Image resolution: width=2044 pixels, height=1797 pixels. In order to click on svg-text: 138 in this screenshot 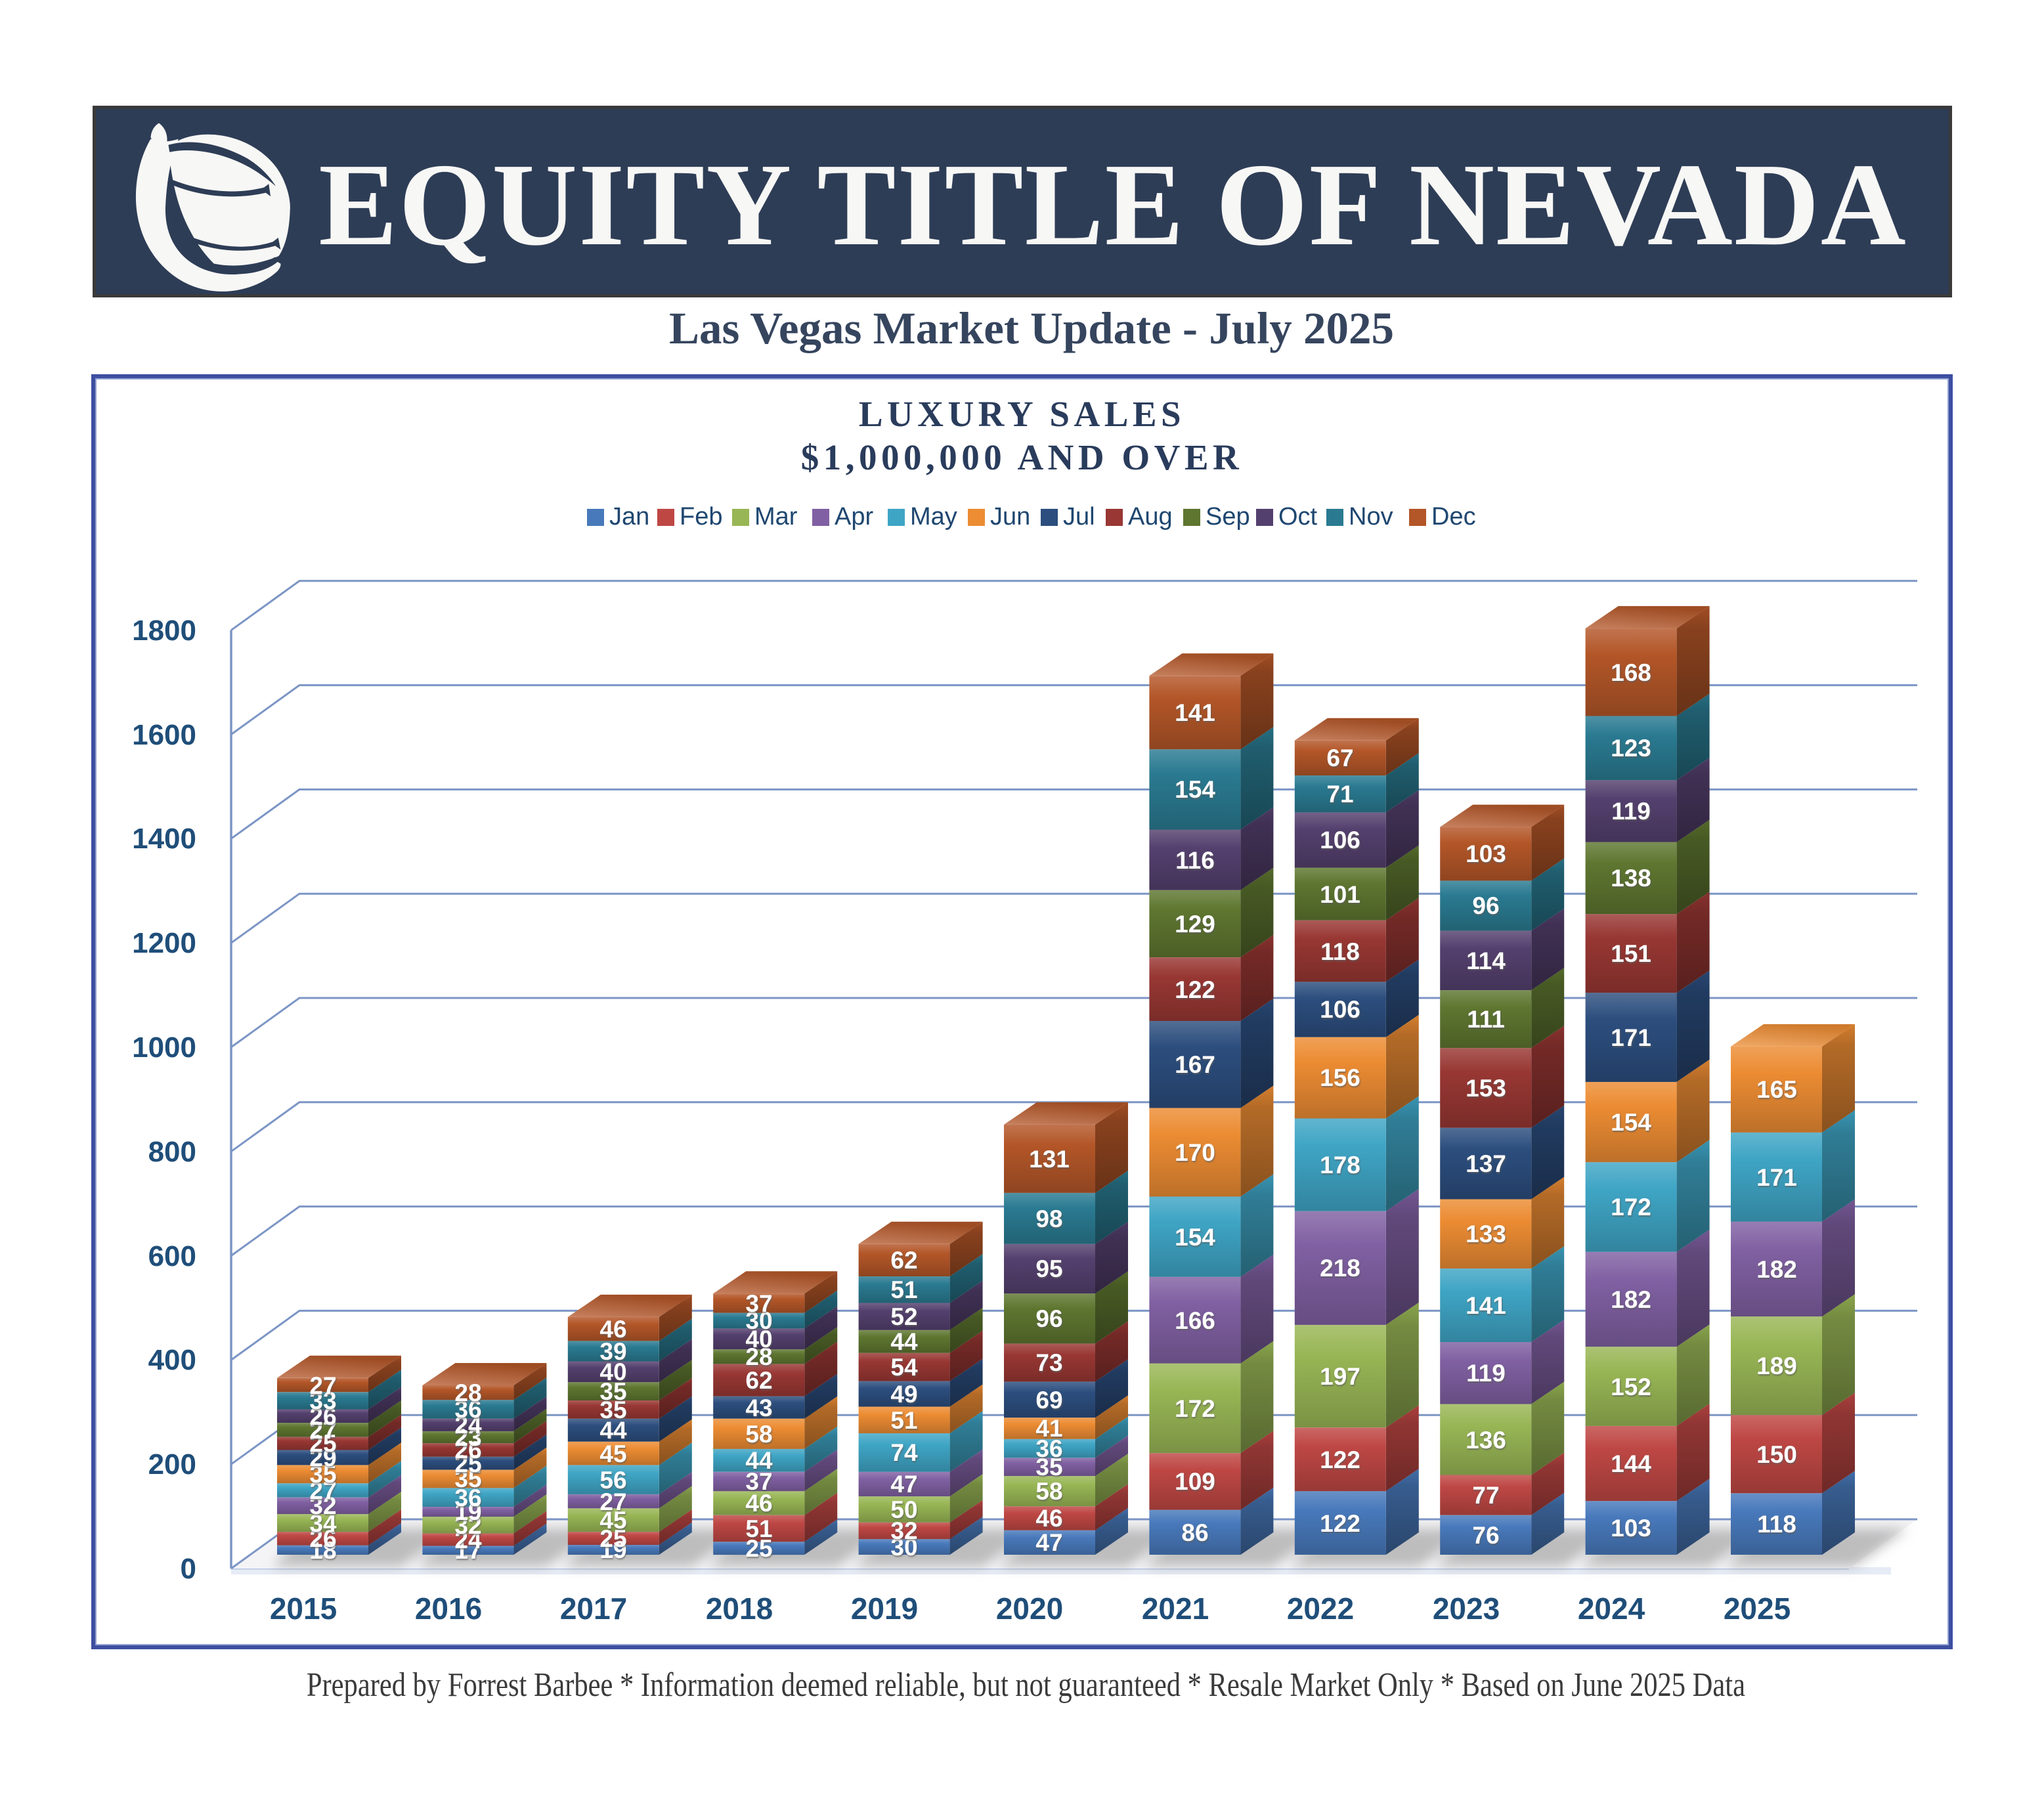, I will do `click(1631, 879)`.